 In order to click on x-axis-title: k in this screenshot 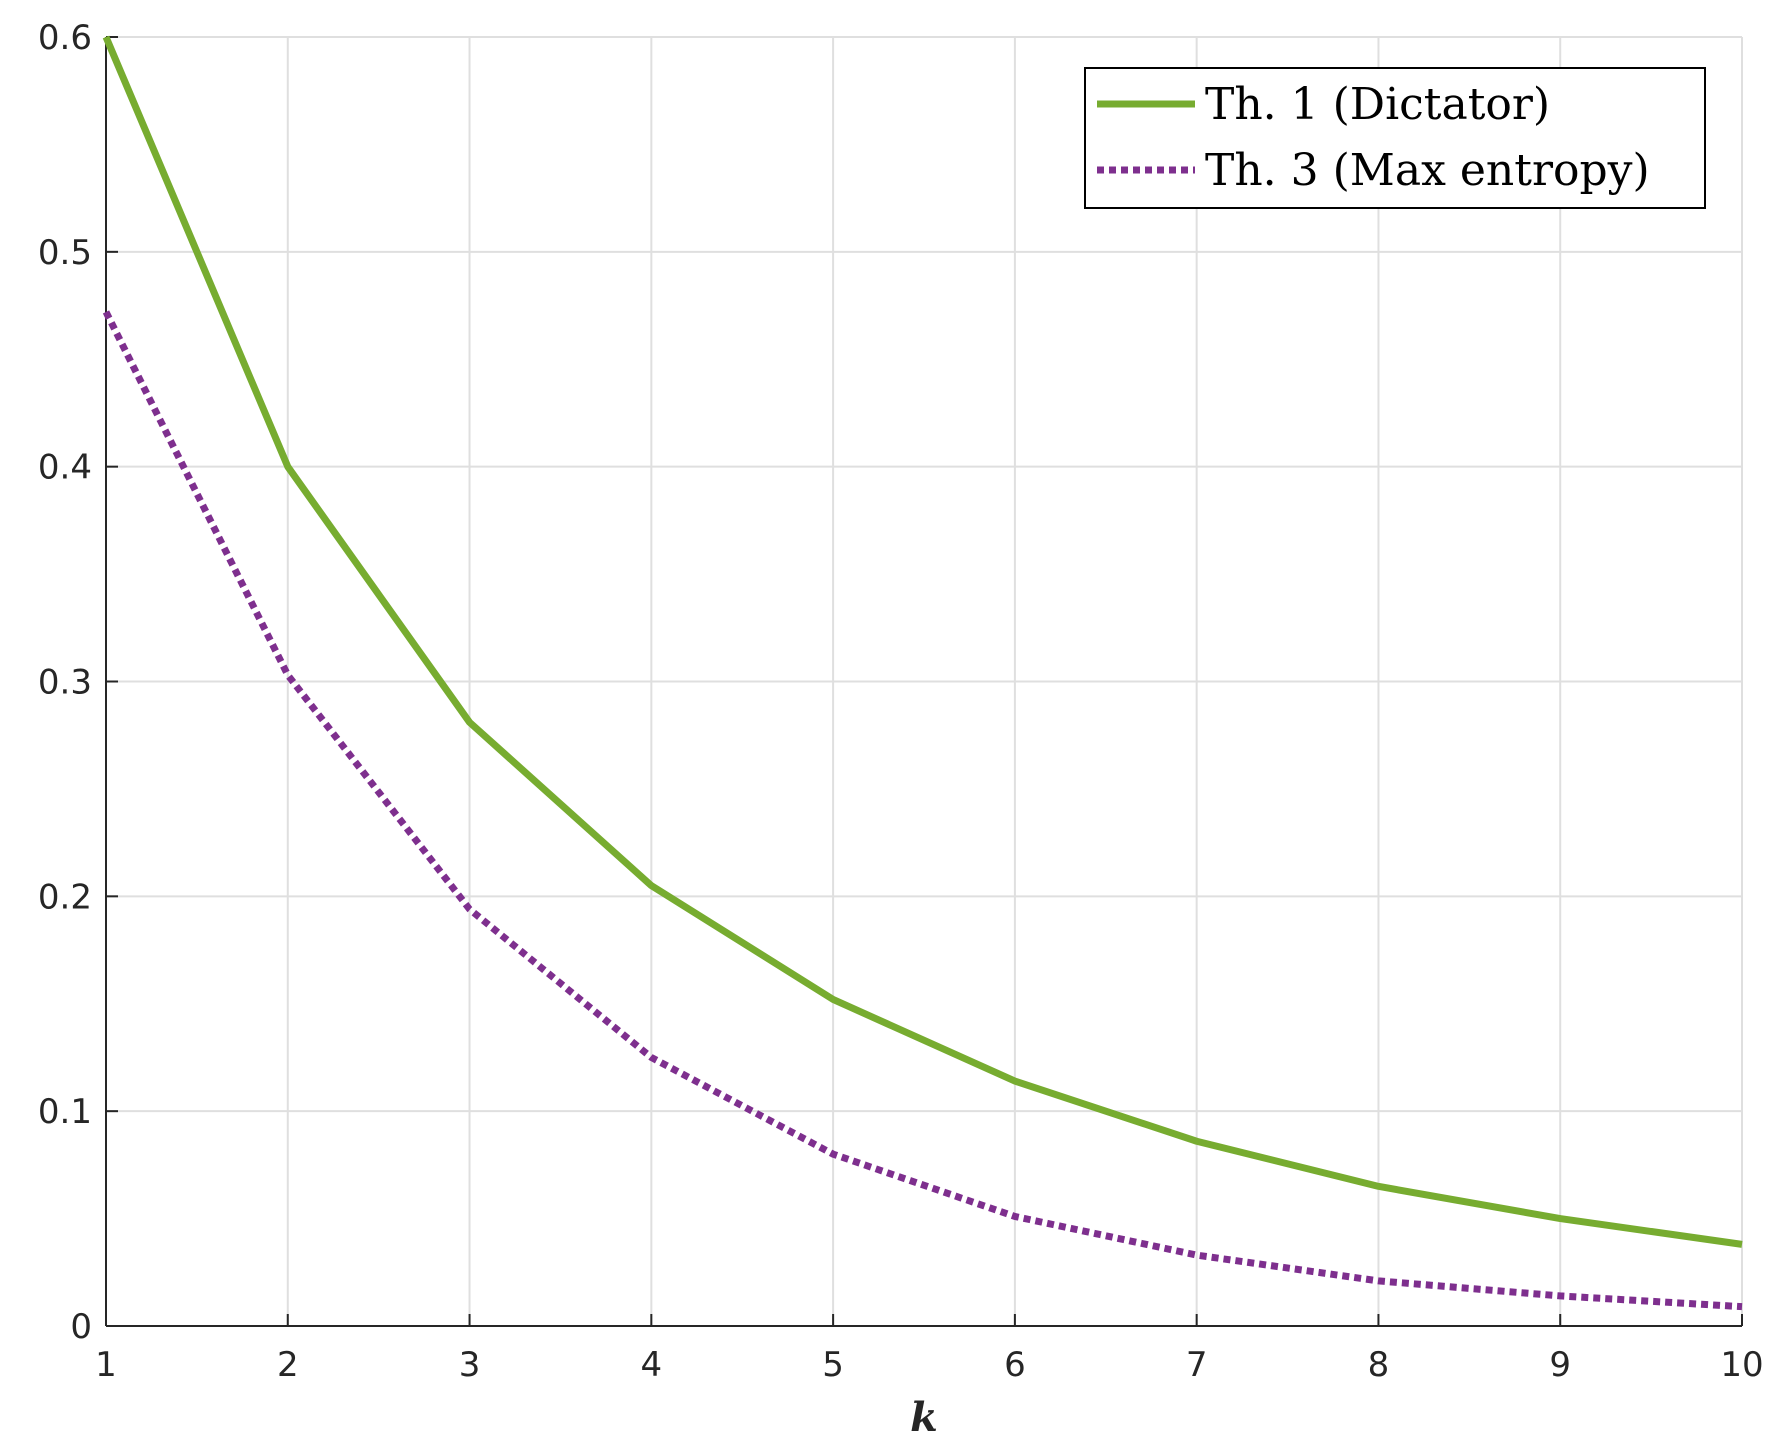, I will do `click(924, 1417)`.